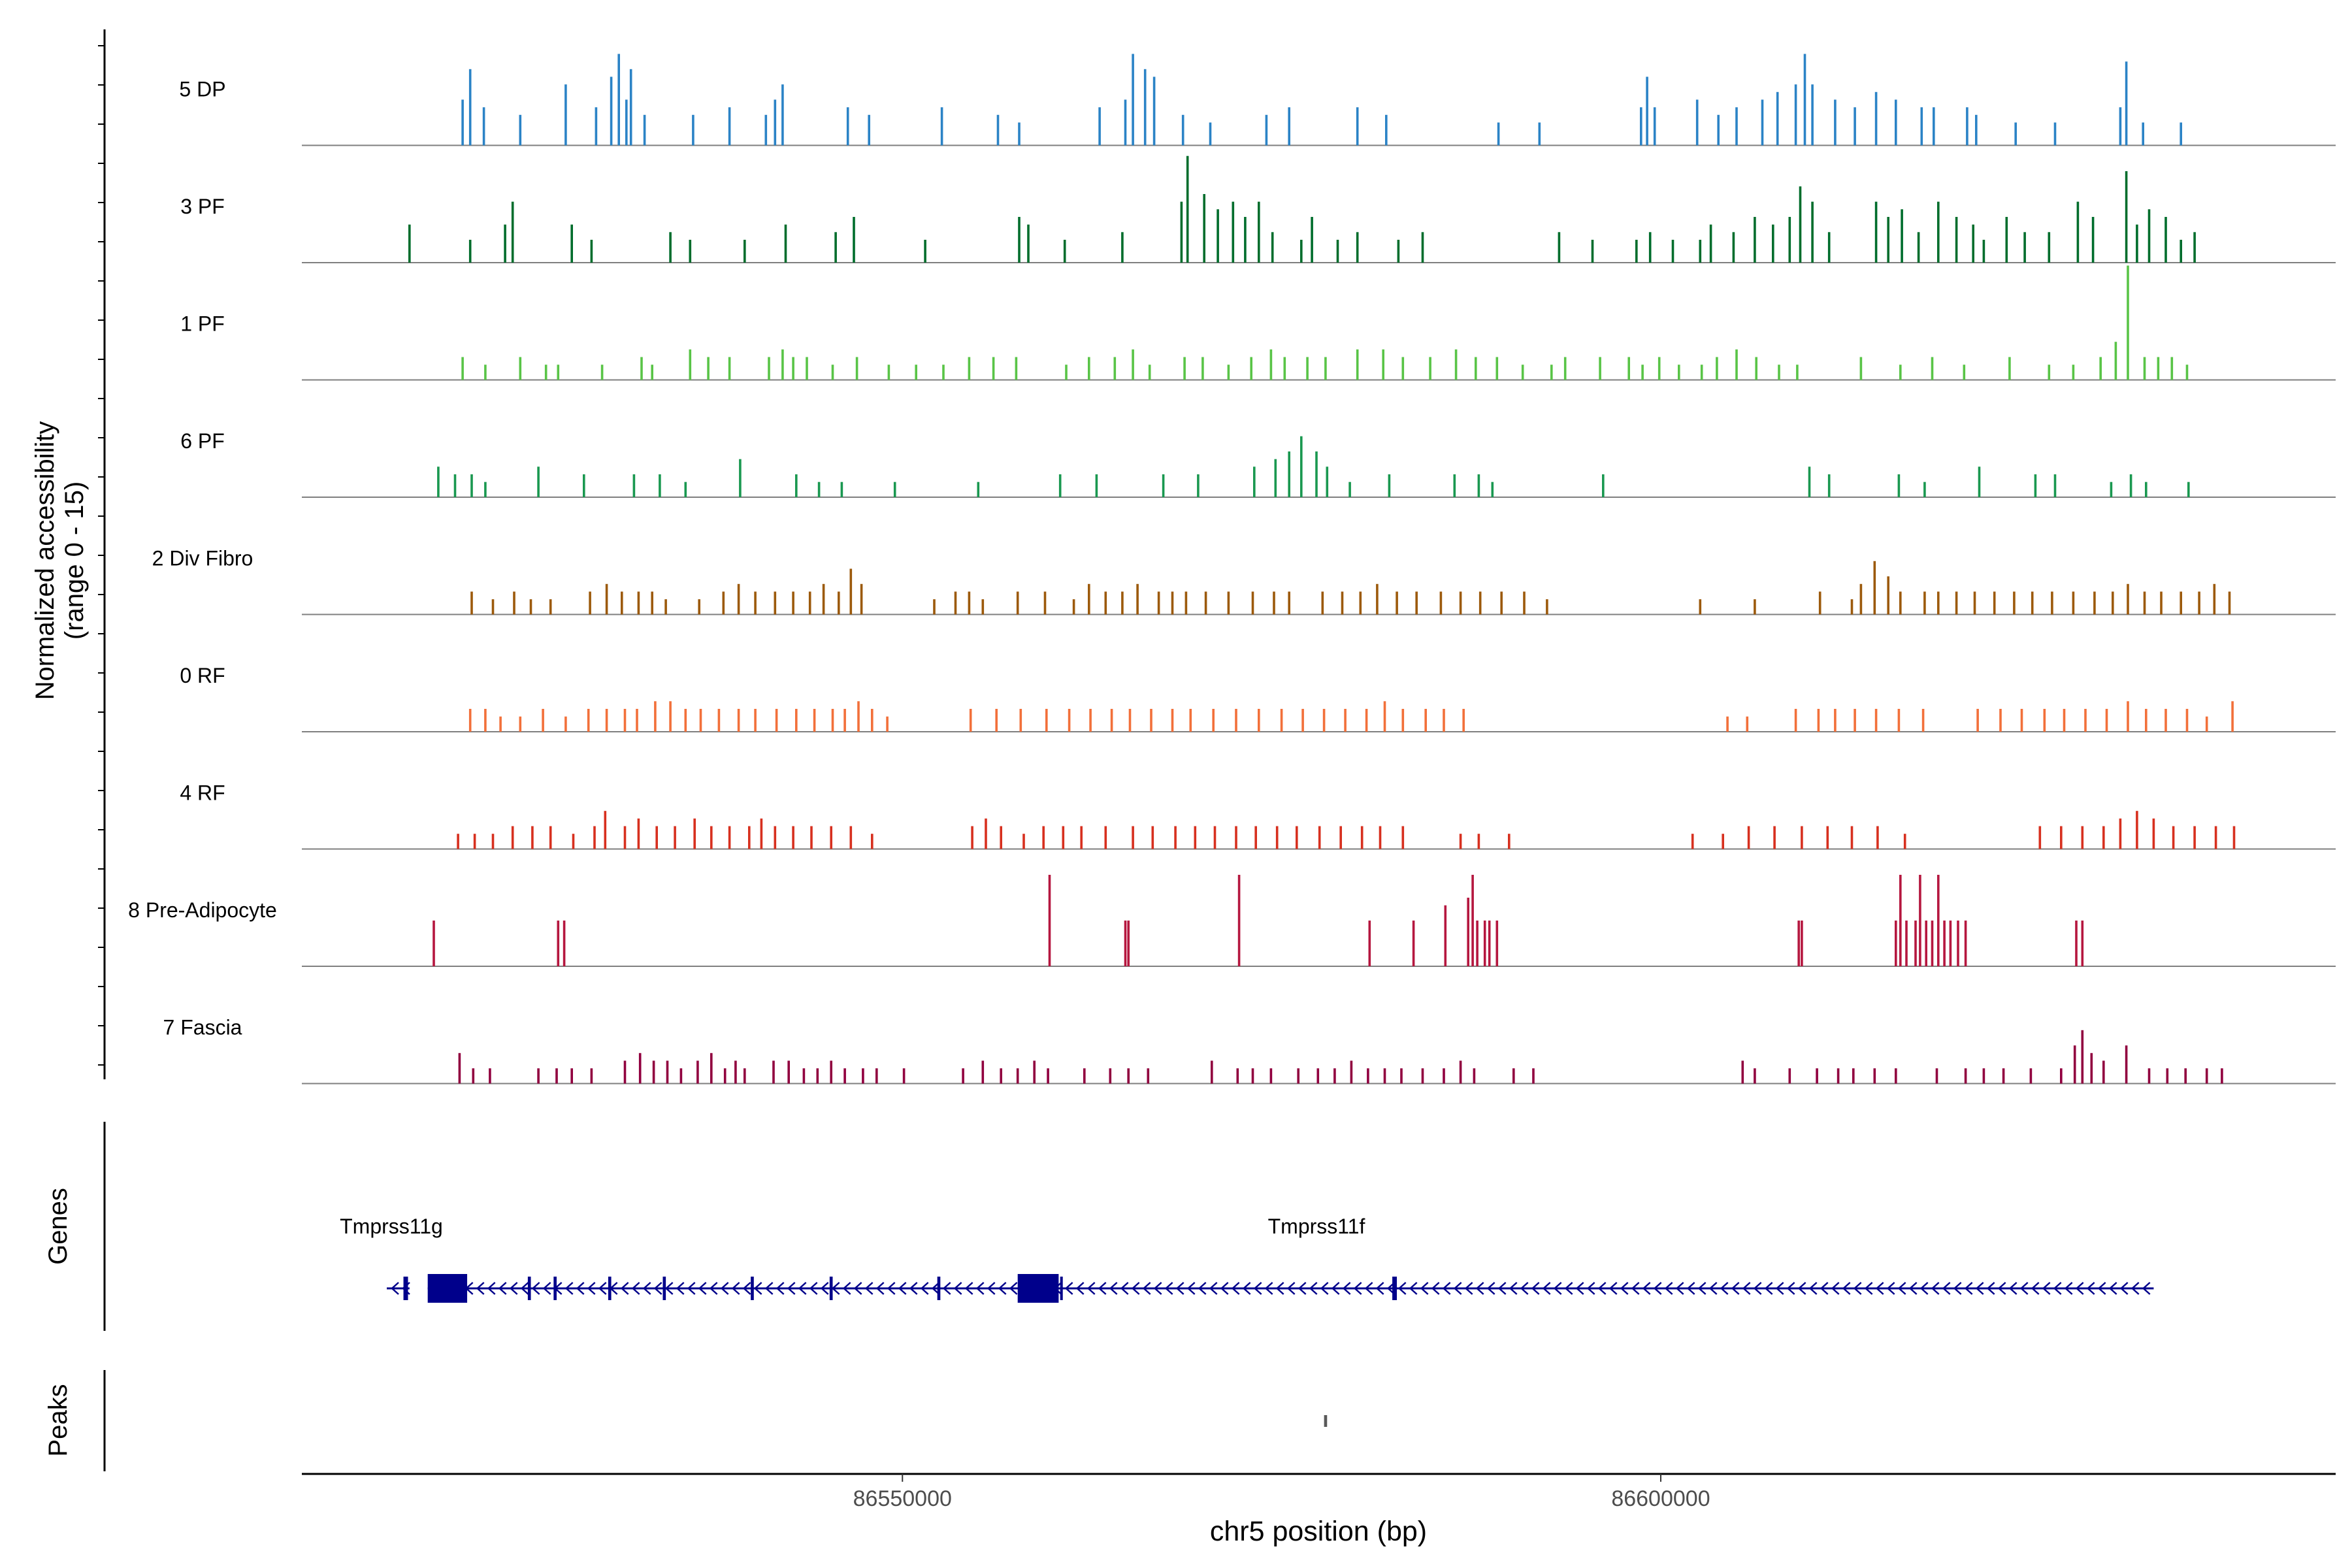  I want to click on track-label: 8 Pre-Adipocyte, so click(202, 910).